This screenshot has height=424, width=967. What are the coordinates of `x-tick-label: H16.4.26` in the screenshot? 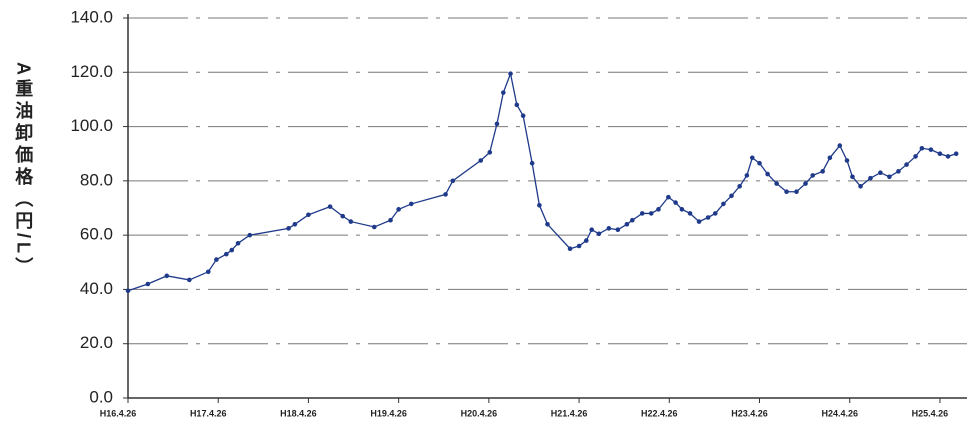 It's located at (118, 413).